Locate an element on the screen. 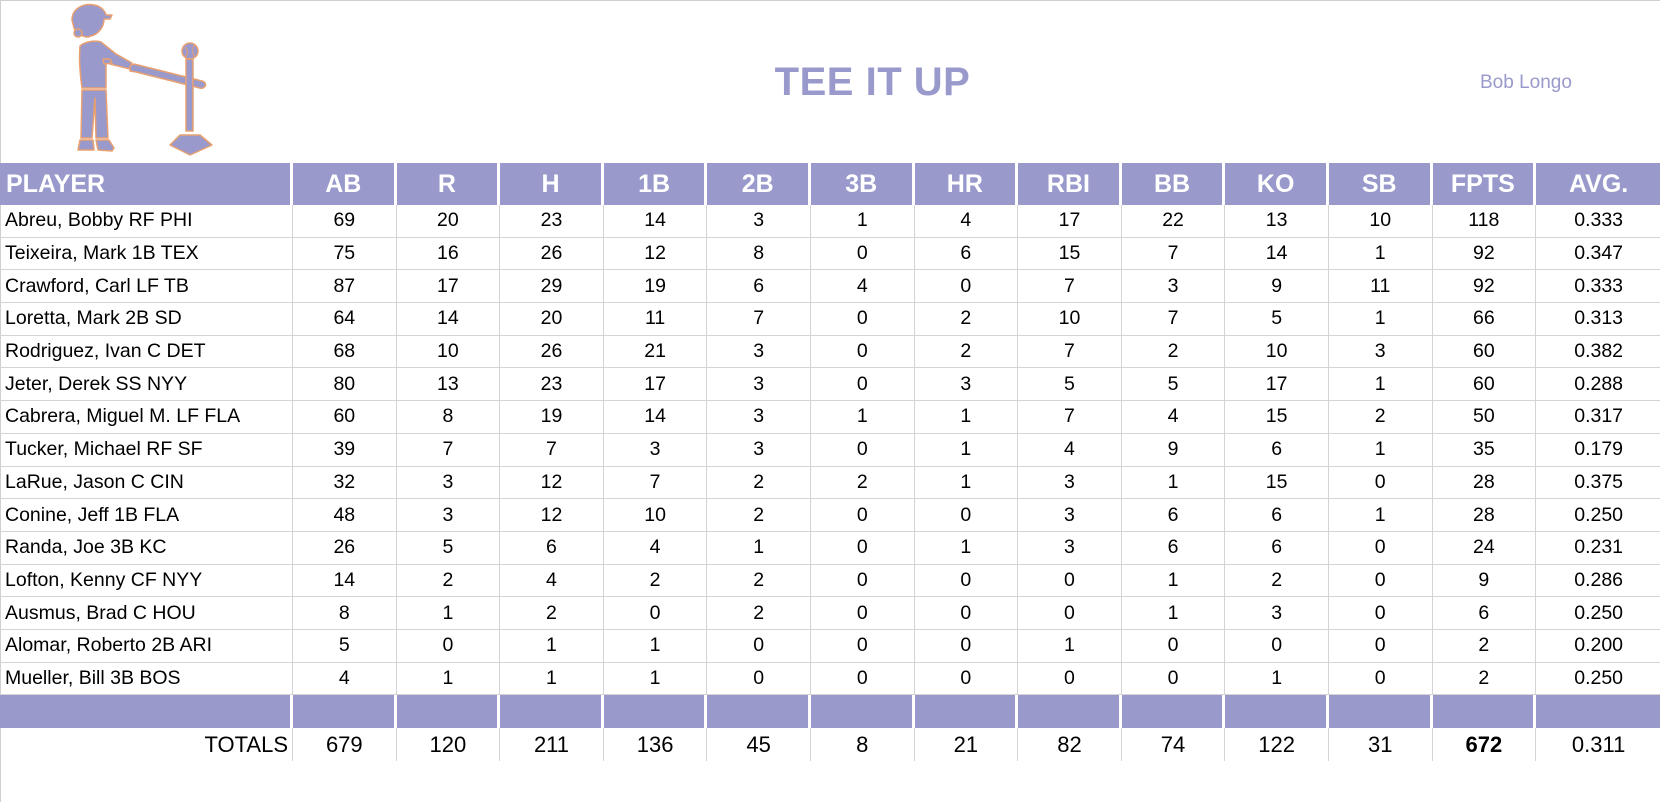 This screenshot has width=1660, height=802. cell-1b: 12 is located at coordinates (655, 254).